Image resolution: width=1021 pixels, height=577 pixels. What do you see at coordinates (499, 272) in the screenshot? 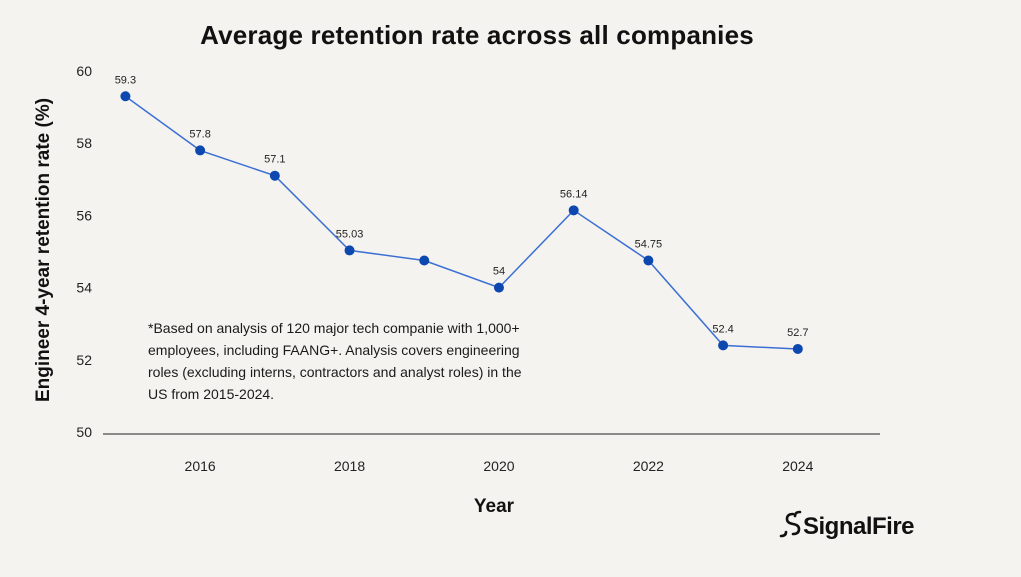
I see `data-label-2020: 54` at bounding box center [499, 272].